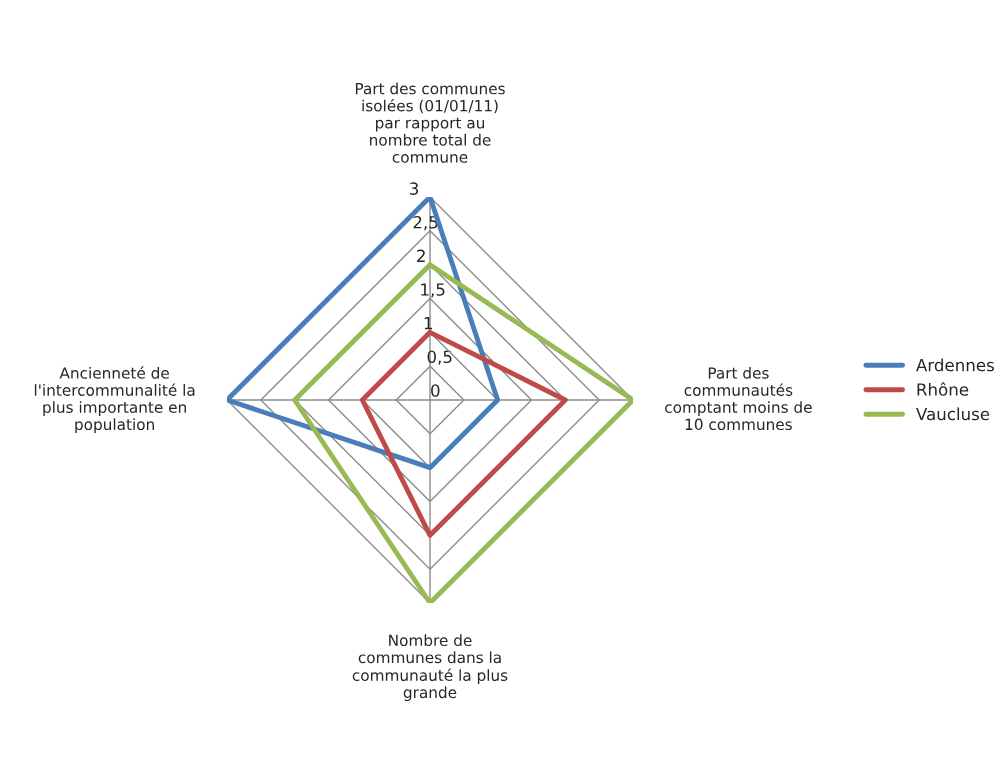 The image size is (1007, 782). Describe the element at coordinates (433, 290) in the screenshot. I see `y-tick-label: 1,5` at that location.